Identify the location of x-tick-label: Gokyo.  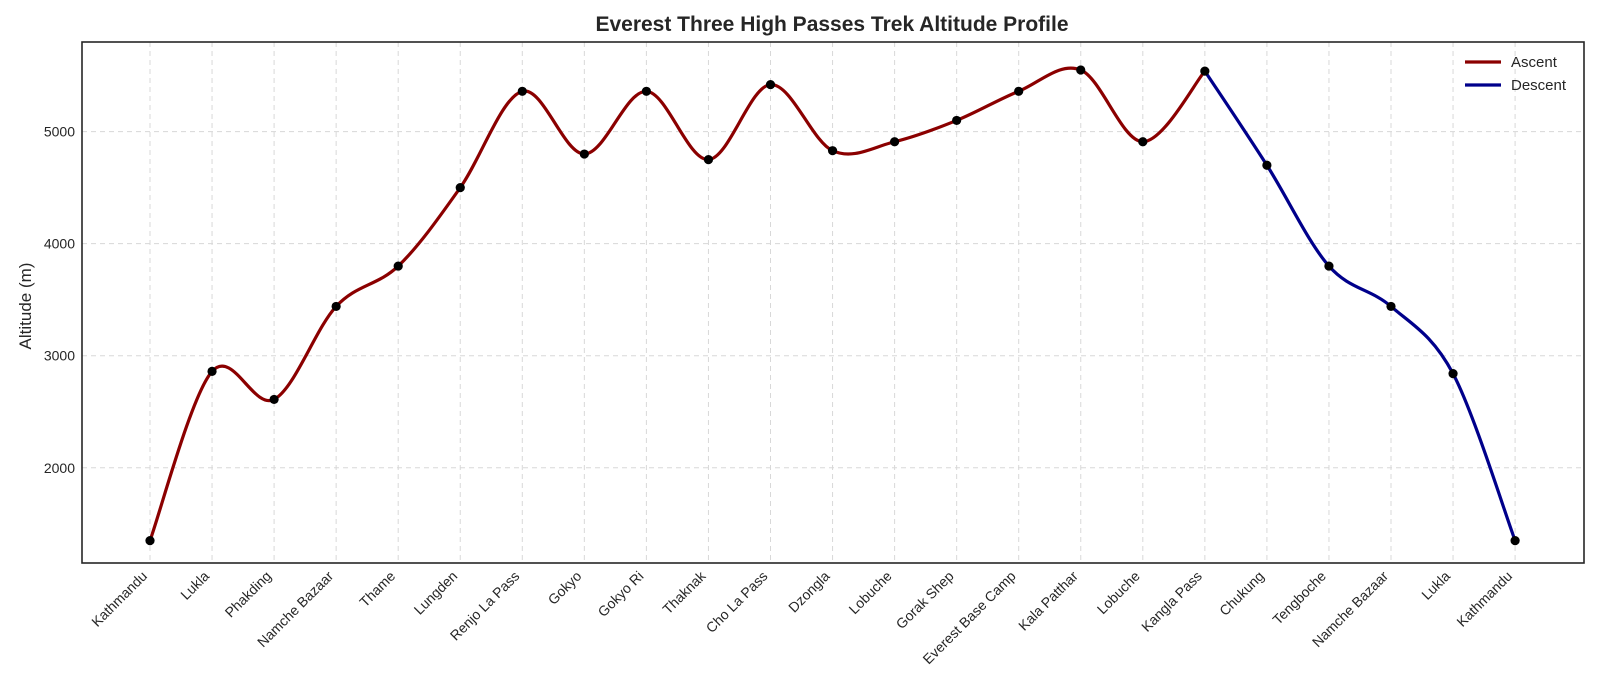
(565, 588).